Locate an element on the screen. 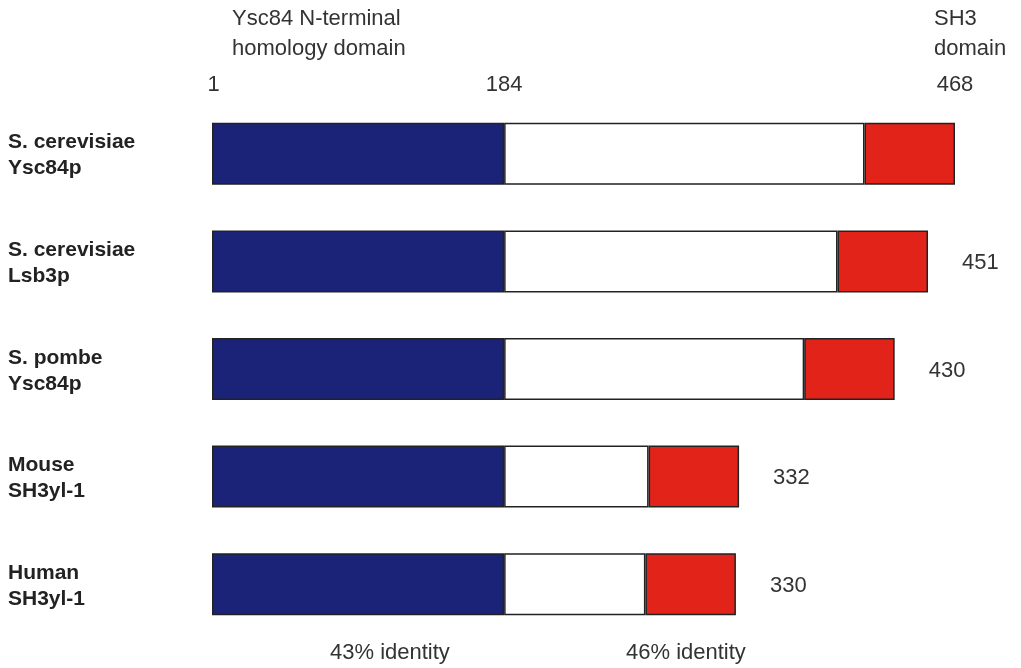 This screenshot has height=668, width=1021. text: SH3 domain is located at coordinates (970, 32).